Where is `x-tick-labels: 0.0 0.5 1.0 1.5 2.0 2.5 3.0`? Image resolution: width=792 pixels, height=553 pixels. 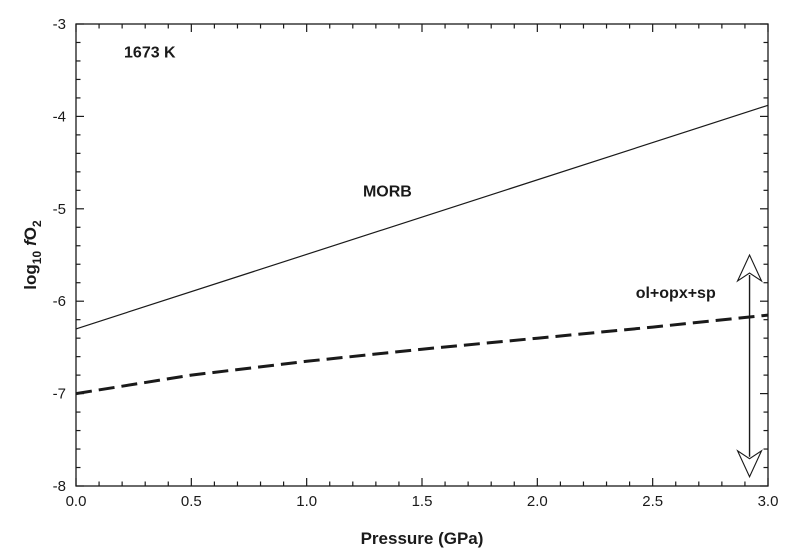
x-tick-labels: 0.0 0.5 1.0 1.5 2.0 2.5 3.0 is located at coordinates (422, 501).